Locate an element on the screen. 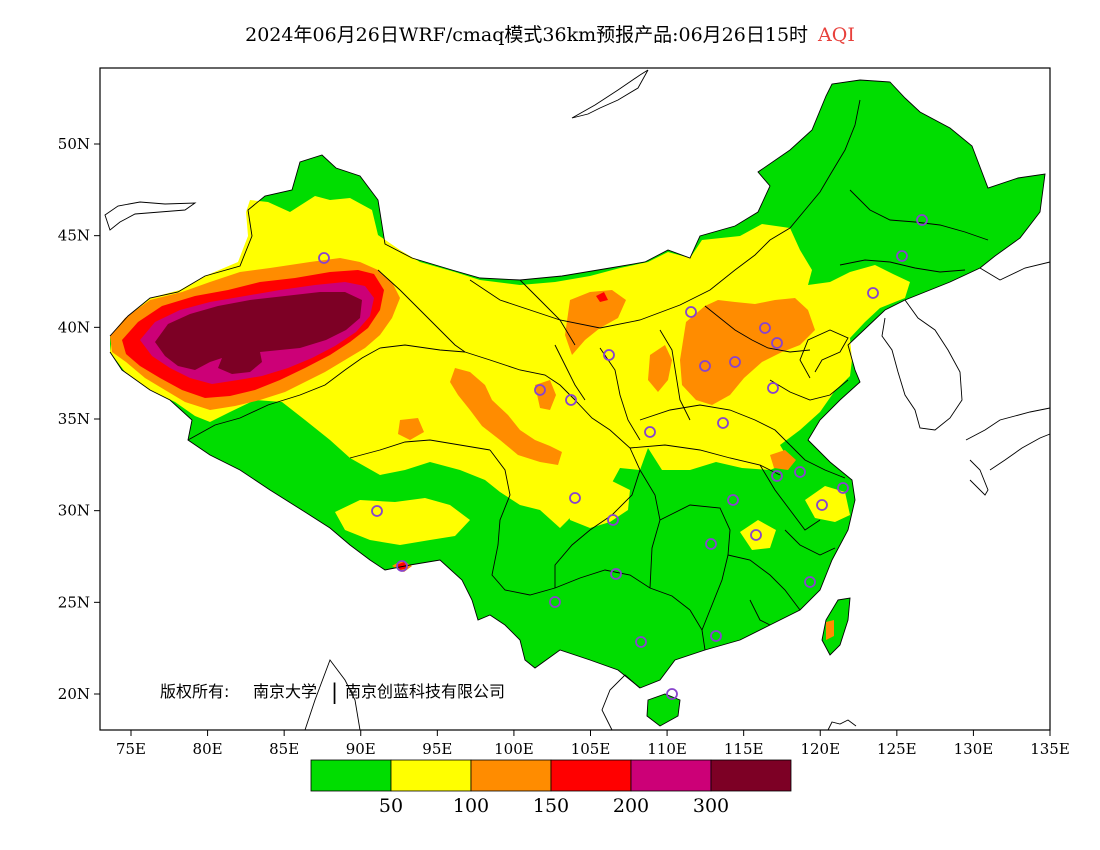 The height and width of the screenshot is (850, 1100). prov-shanxi is located at coordinates (675, 375).